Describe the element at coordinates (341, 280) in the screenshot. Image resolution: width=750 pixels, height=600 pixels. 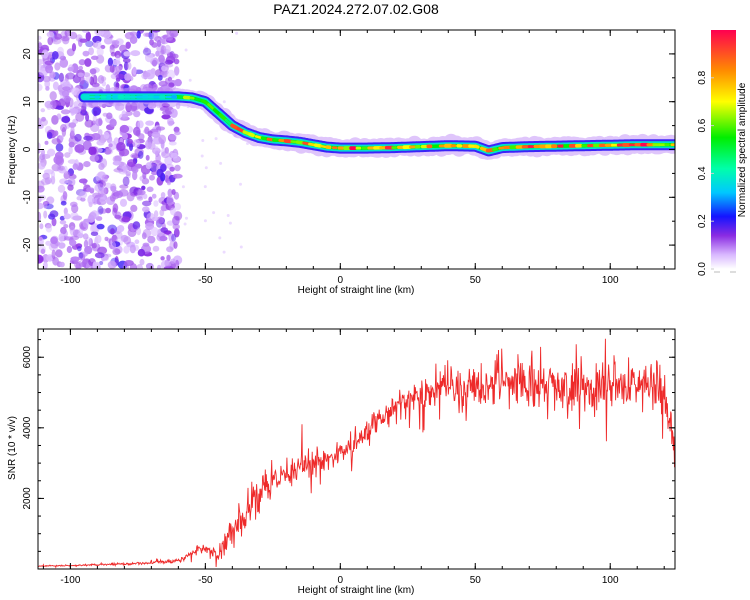
I see `x-tick-label: 0` at that location.